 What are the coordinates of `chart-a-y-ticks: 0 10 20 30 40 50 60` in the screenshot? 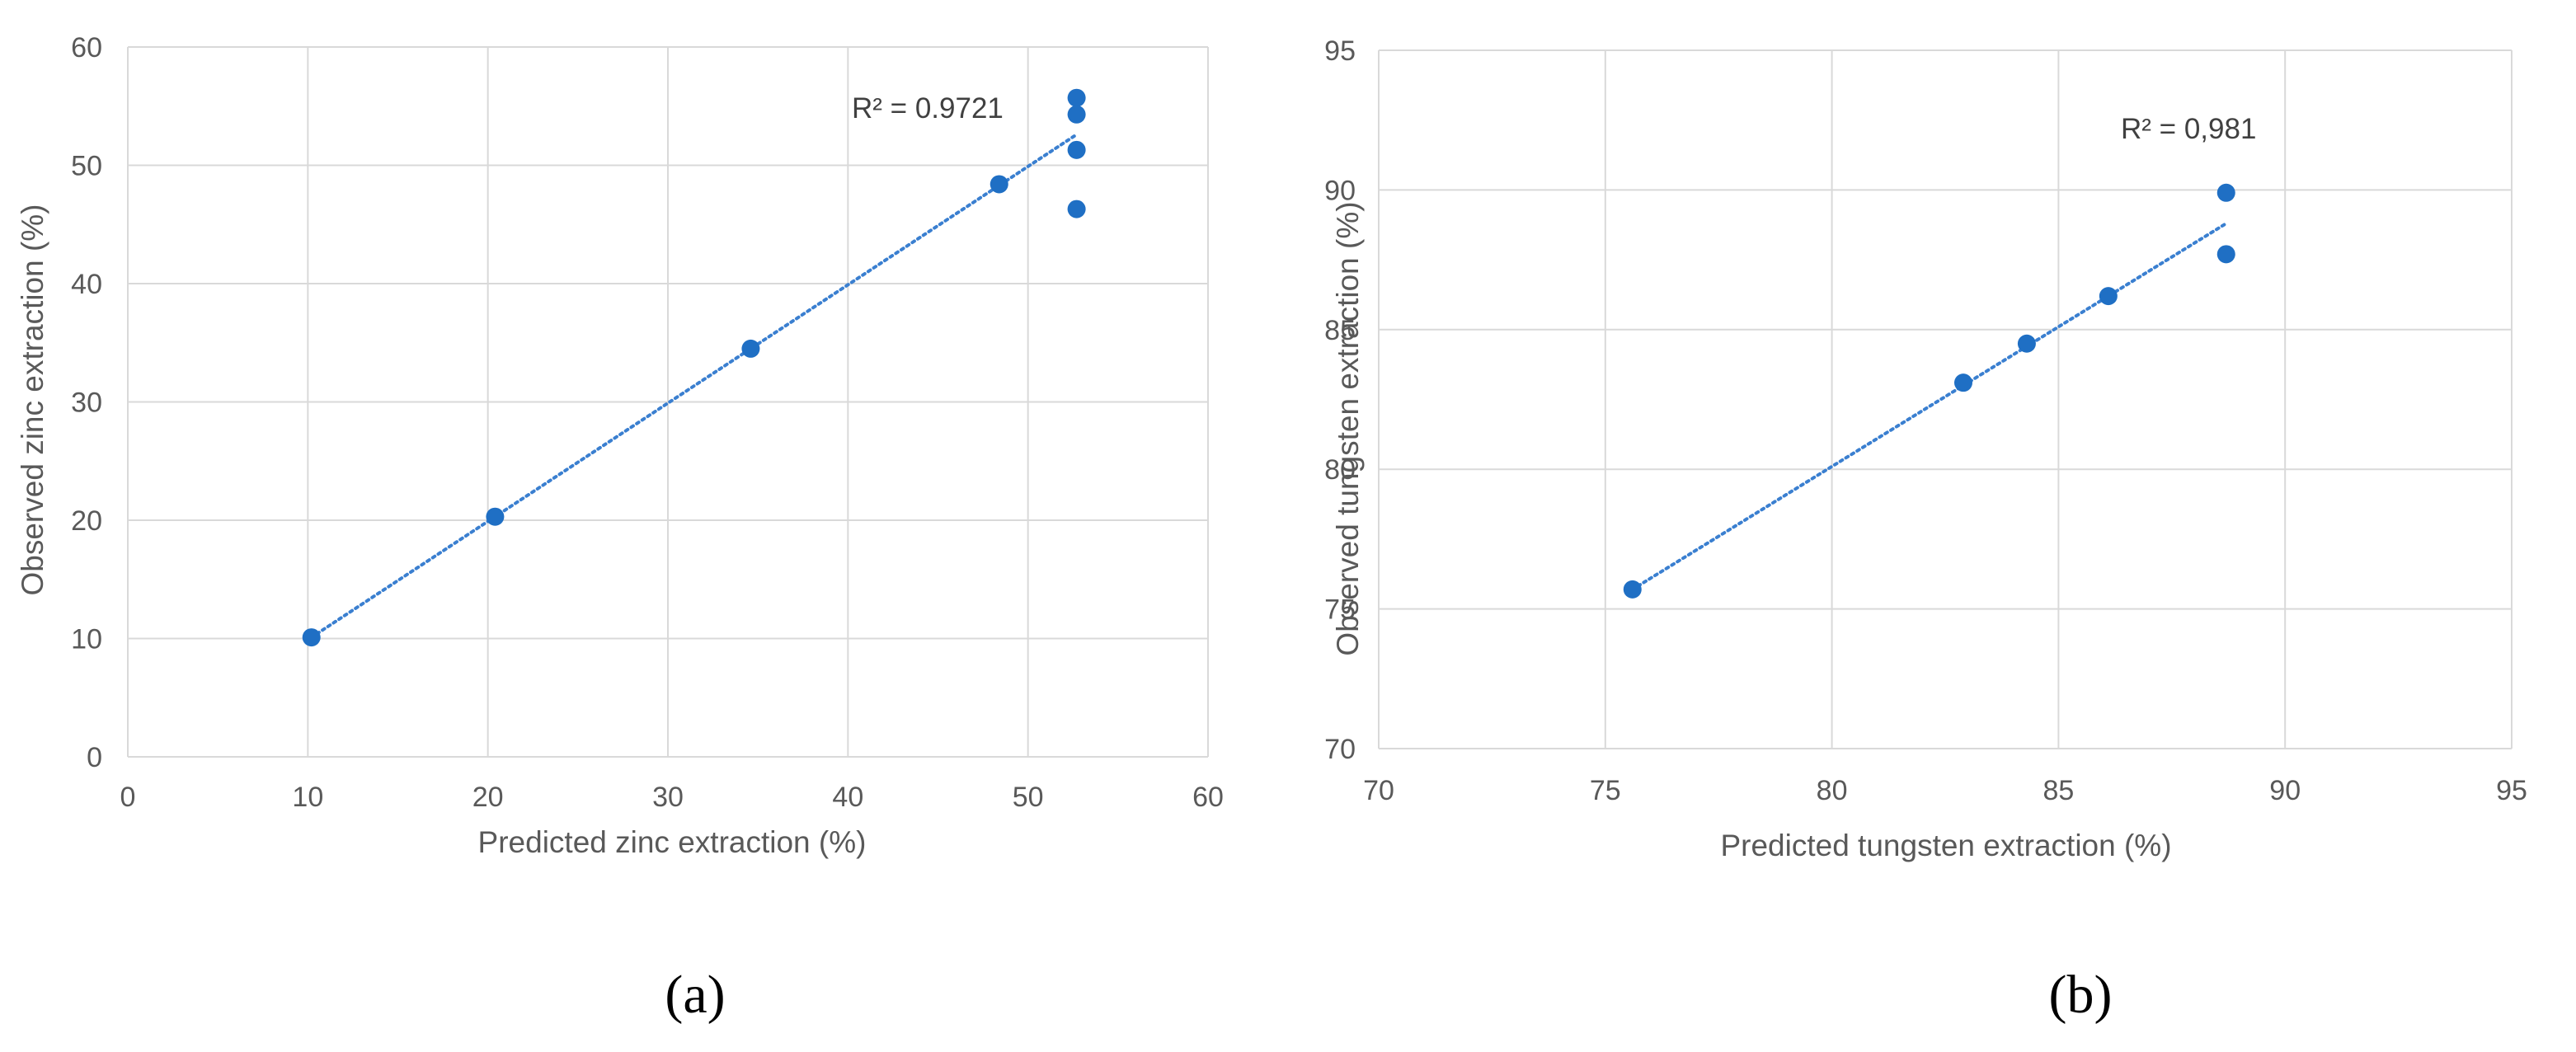 It's located at (86, 402).